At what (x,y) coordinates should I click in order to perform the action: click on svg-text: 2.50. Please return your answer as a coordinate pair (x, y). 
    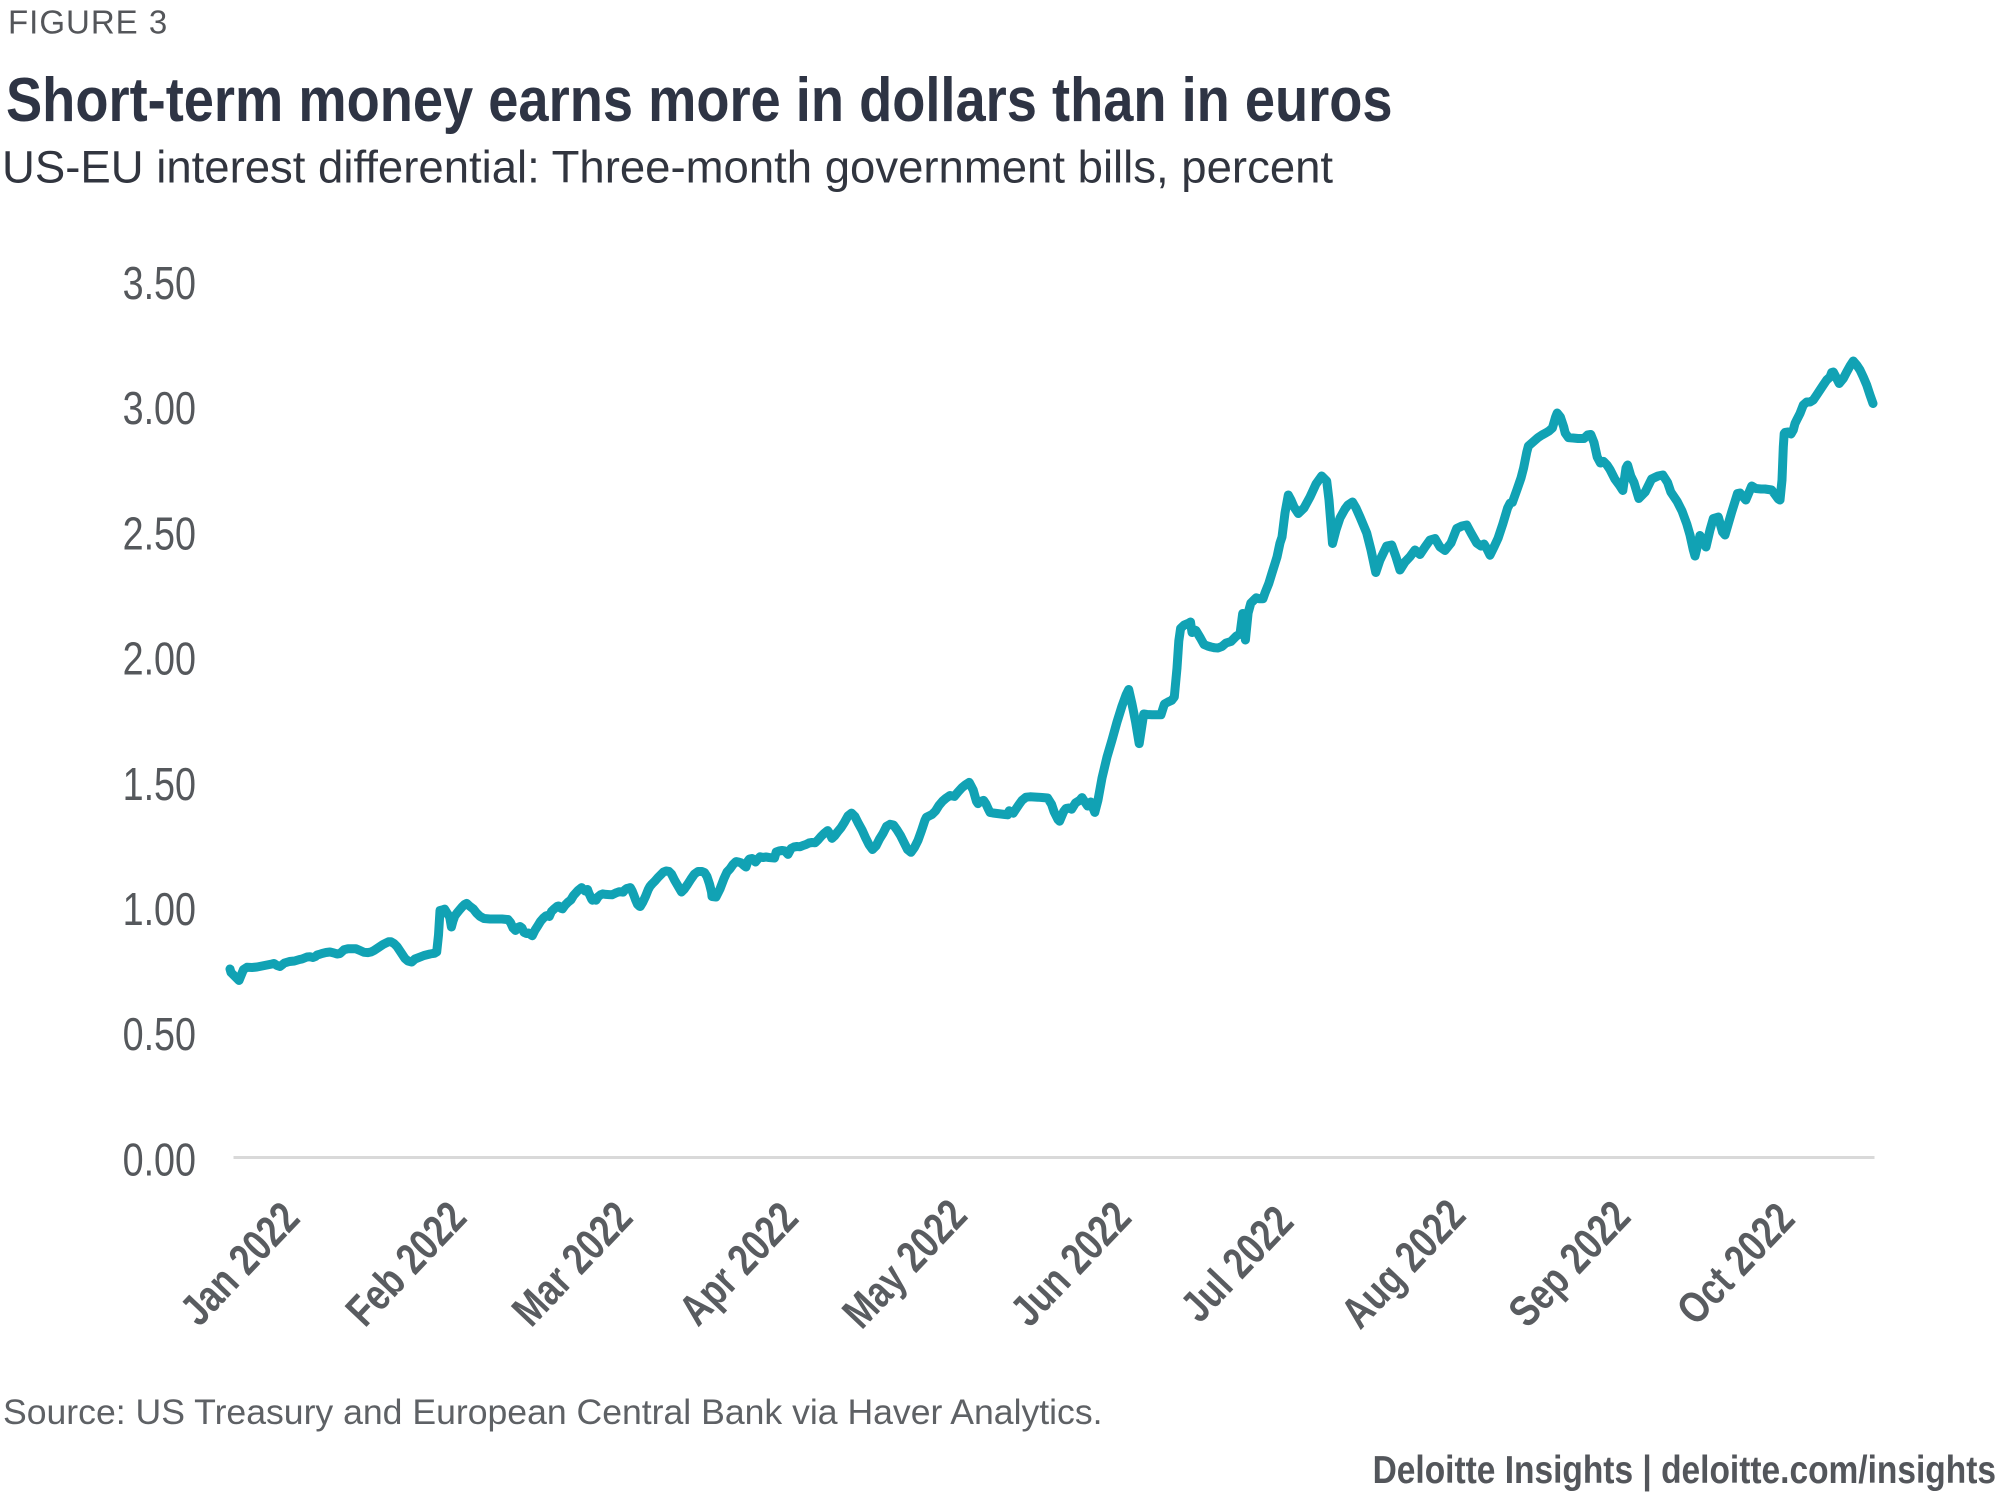
    Looking at the image, I should click on (159, 533).